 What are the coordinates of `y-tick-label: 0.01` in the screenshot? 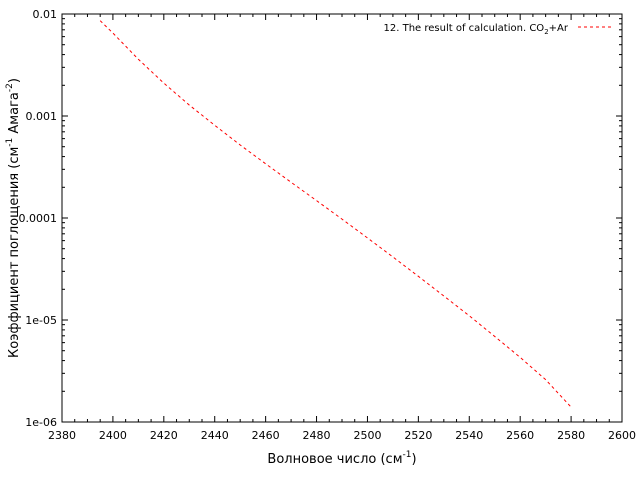 It's located at (45, 14).